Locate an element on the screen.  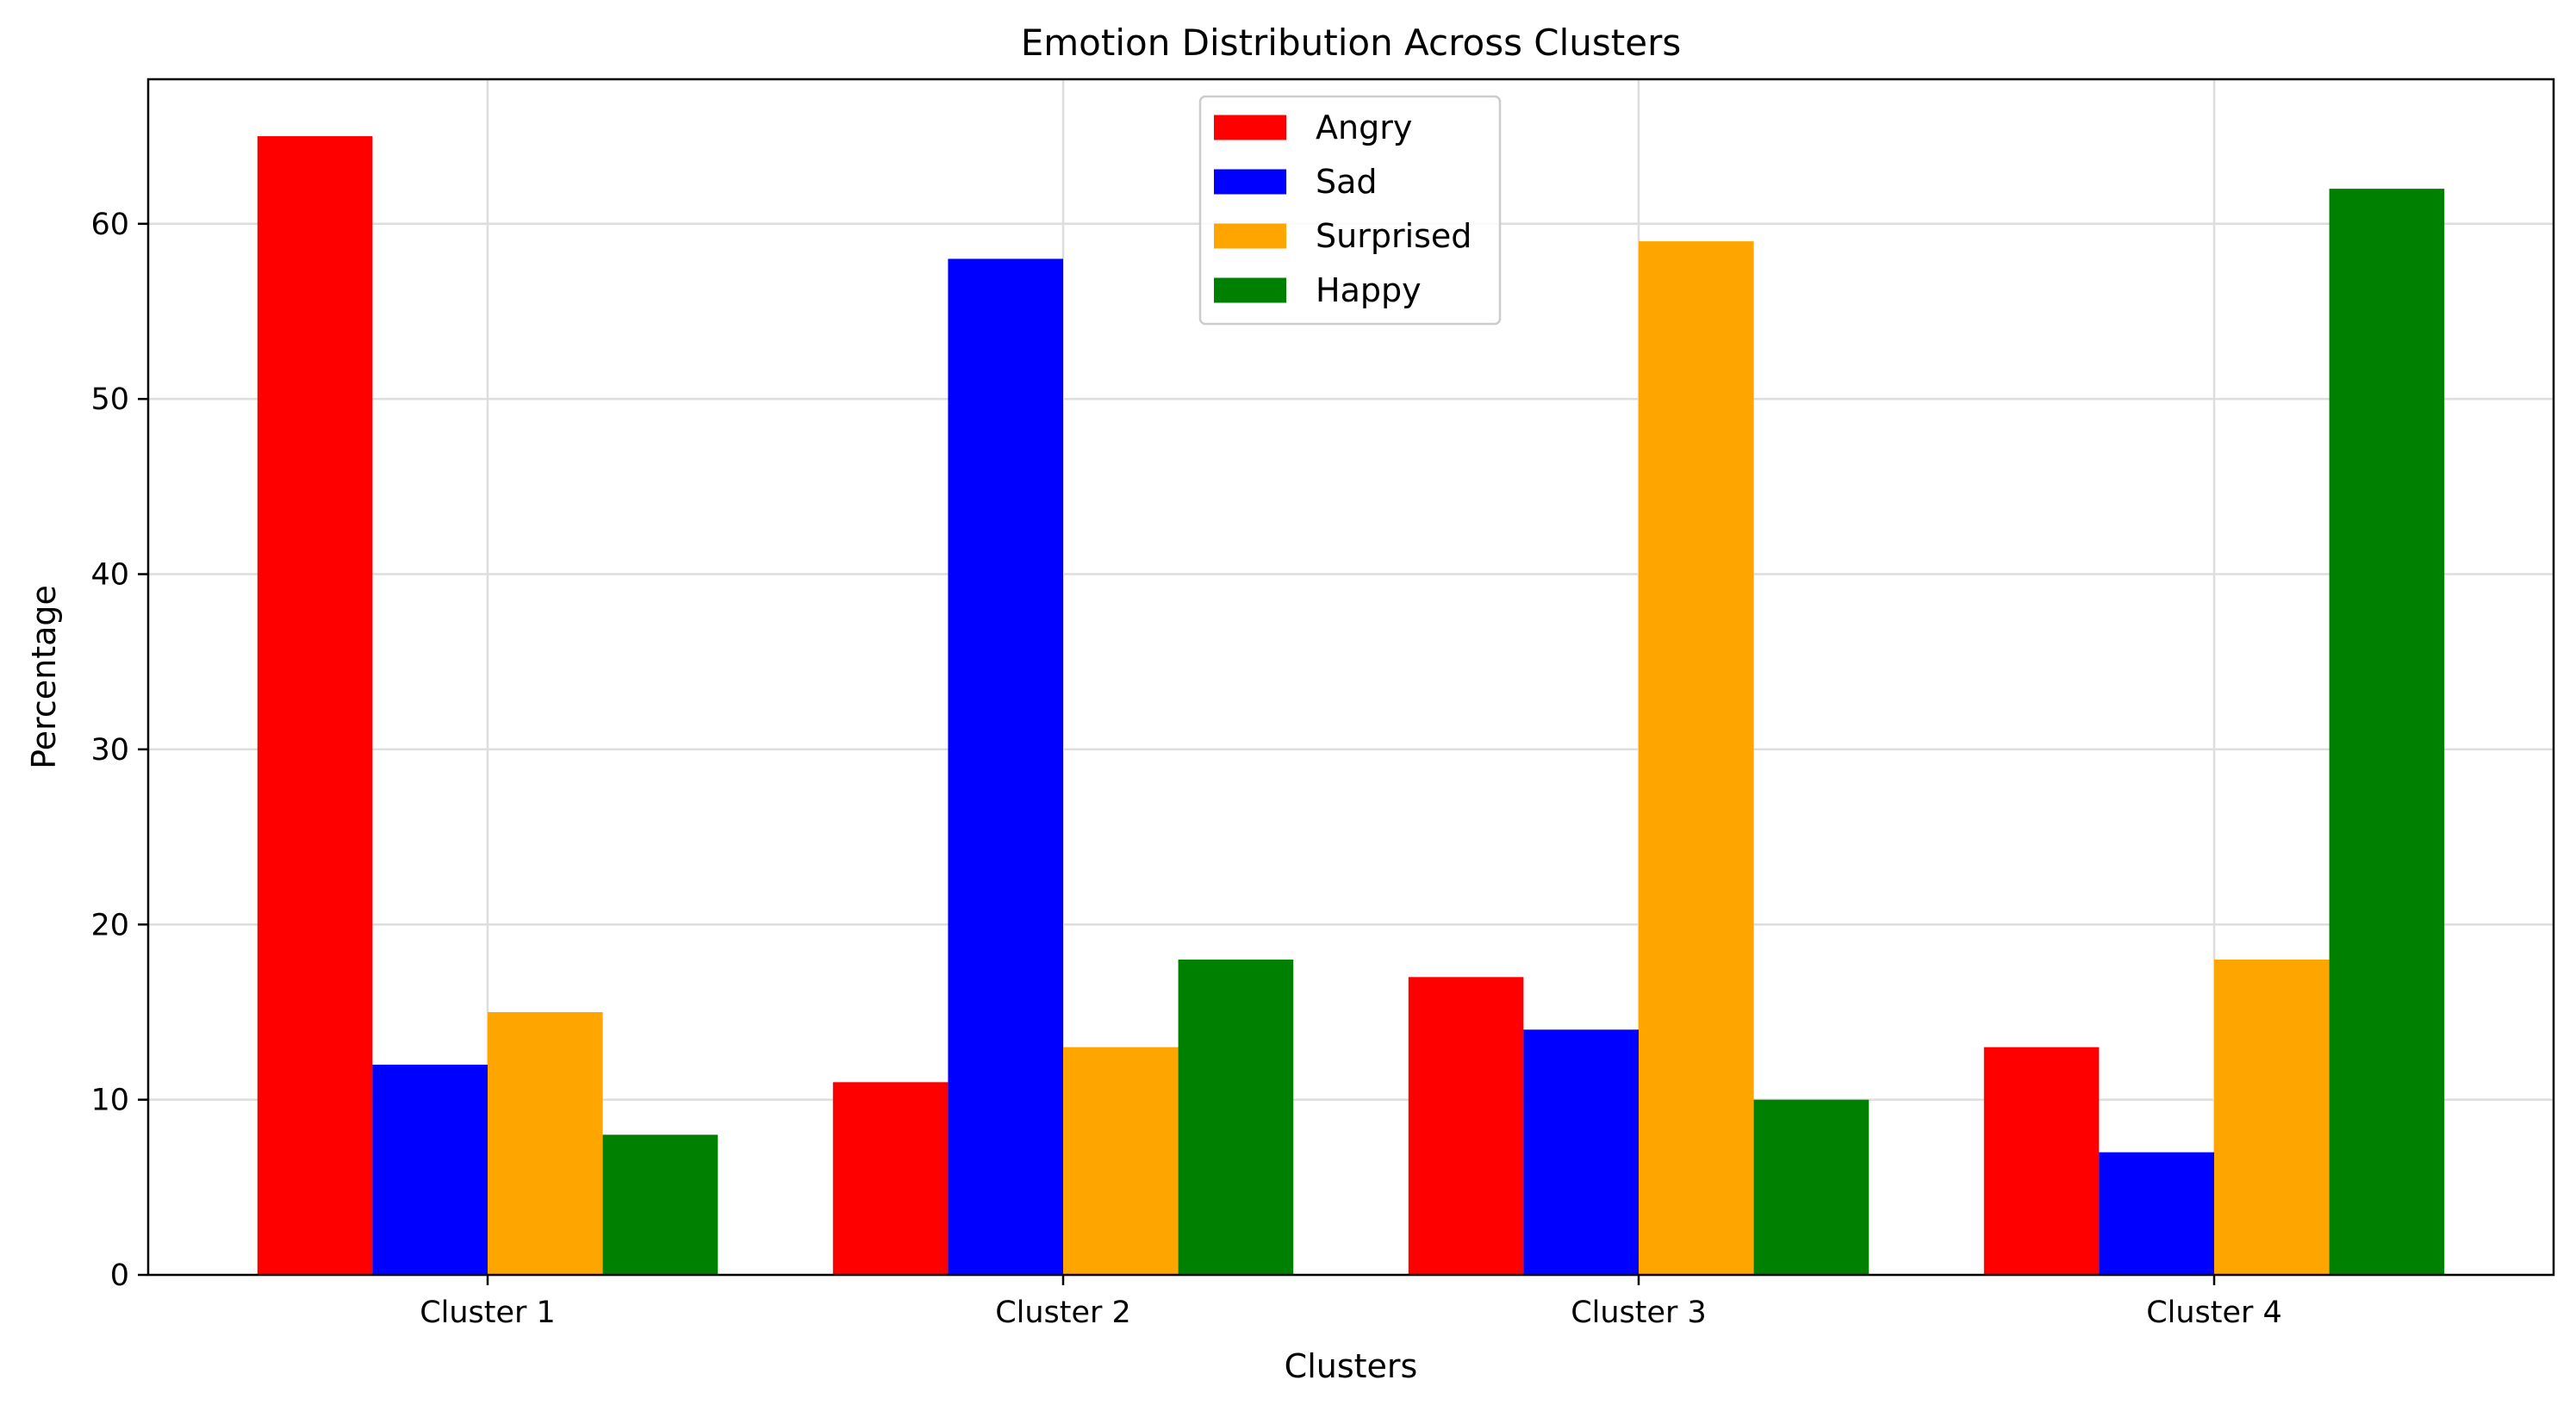
x-axis-label: Clusters is located at coordinates (1352, 1366).